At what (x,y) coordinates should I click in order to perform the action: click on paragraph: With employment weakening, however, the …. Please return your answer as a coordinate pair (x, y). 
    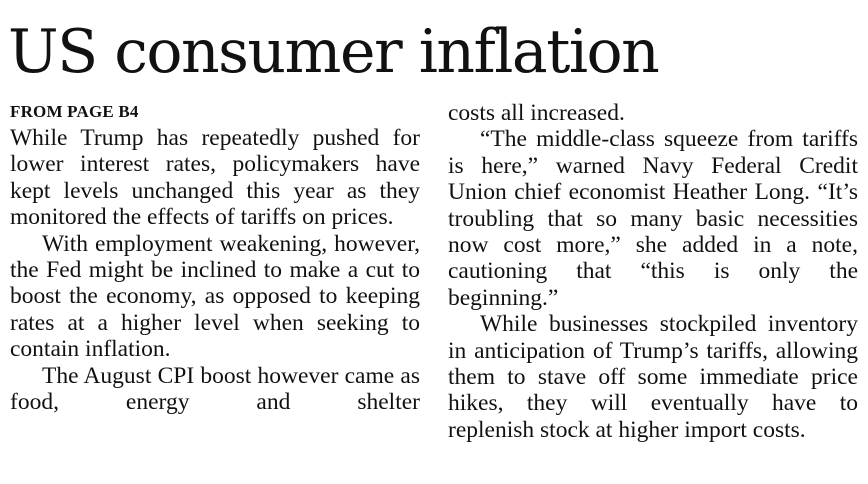
    Looking at the image, I should click on (215, 296).